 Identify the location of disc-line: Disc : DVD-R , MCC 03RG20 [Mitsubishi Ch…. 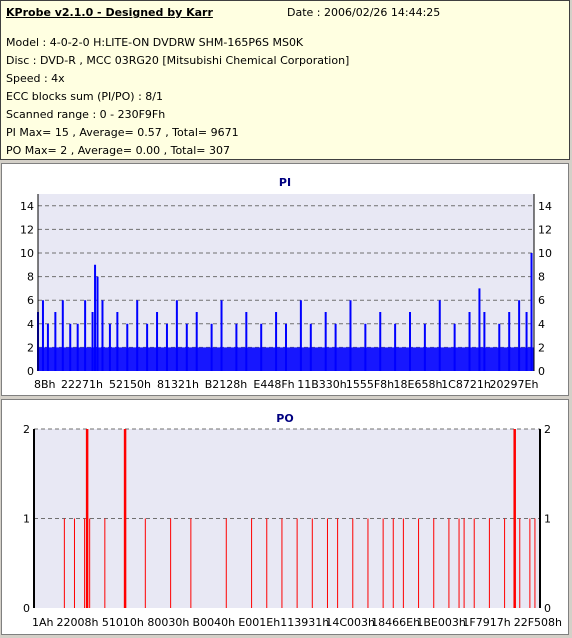
(178, 60).